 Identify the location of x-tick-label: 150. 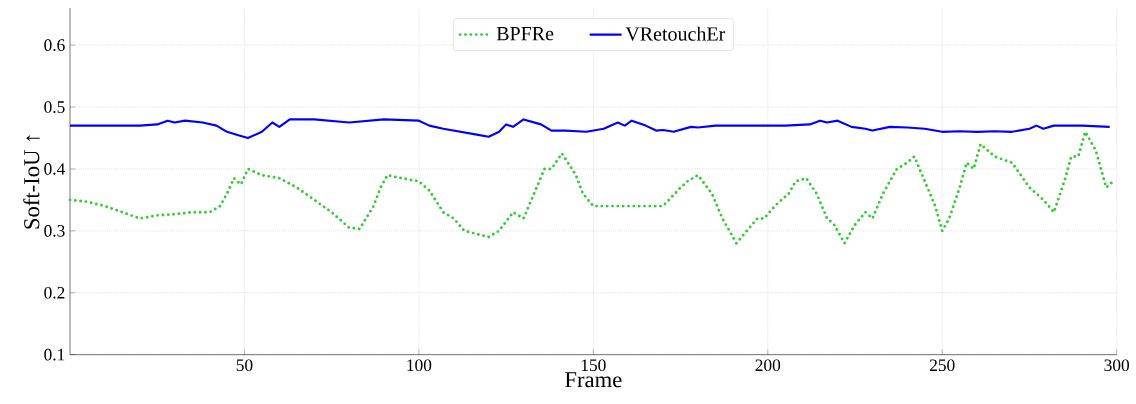
(593, 365).